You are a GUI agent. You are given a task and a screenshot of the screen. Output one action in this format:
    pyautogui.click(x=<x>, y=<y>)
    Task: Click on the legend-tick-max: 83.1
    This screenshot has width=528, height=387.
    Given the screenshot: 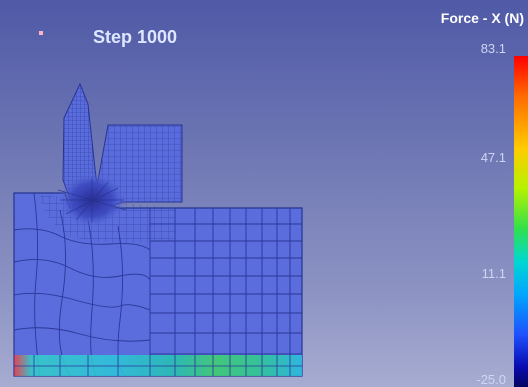 What is the action you would take?
    pyautogui.click(x=493, y=48)
    